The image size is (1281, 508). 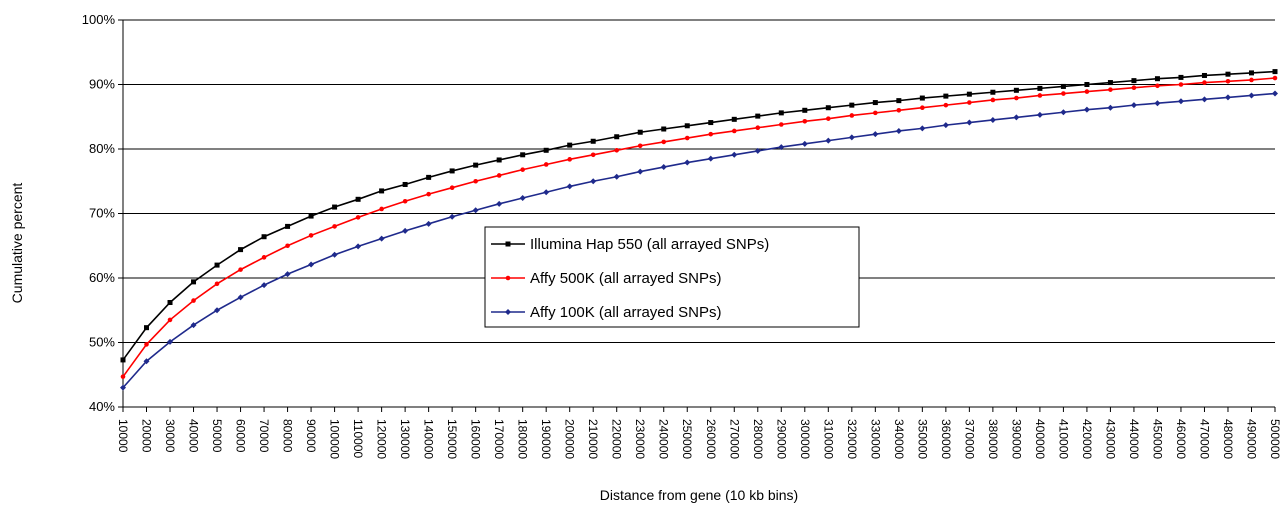 What do you see at coordinates (241, 436) in the screenshot?
I see `x-tick-label: 60000` at bounding box center [241, 436].